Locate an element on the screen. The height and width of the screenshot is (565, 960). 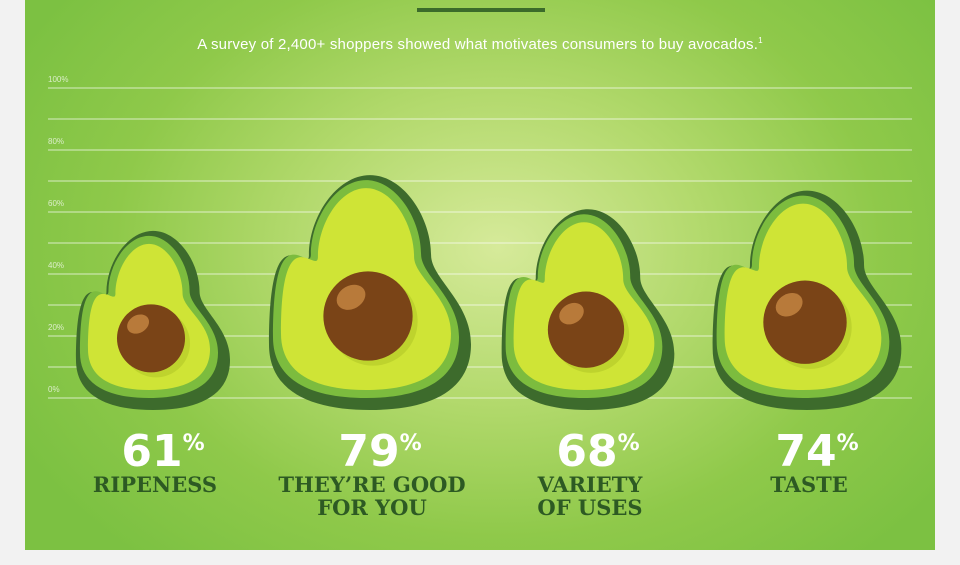
value-labels: 61% 79% 68% 74% is located at coordinates (489, 451).